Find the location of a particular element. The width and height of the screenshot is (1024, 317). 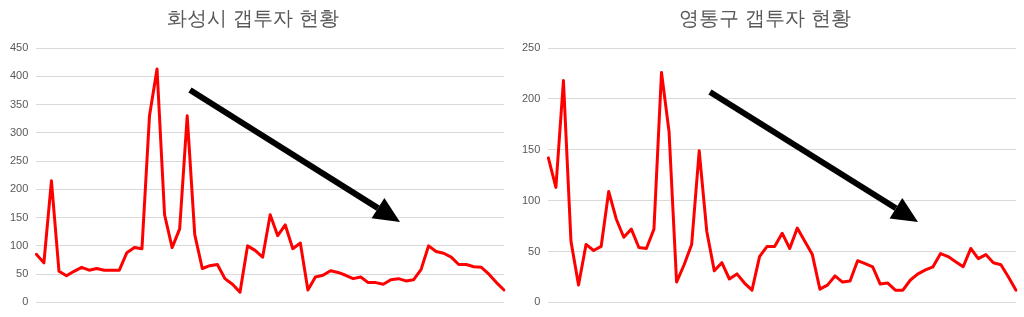

y-tick-label: 450 is located at coordinates (19, 47).